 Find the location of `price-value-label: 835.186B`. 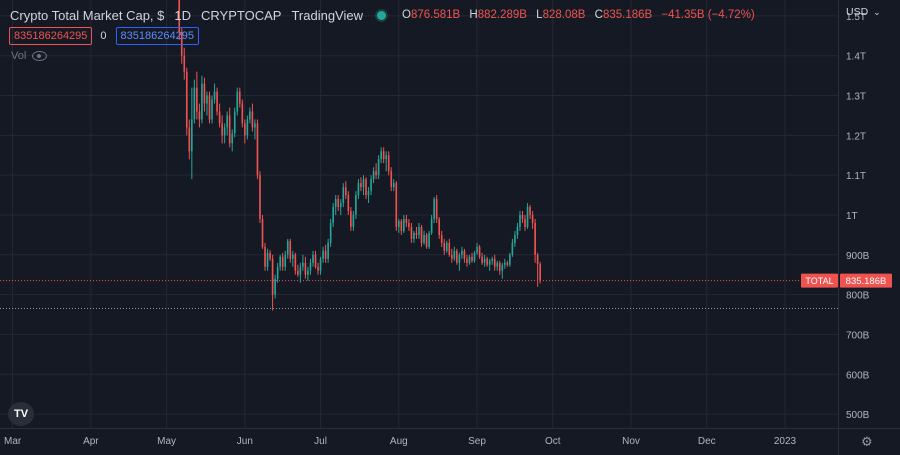

price-value-label: 835.186B is located at coordinates (866, 281).